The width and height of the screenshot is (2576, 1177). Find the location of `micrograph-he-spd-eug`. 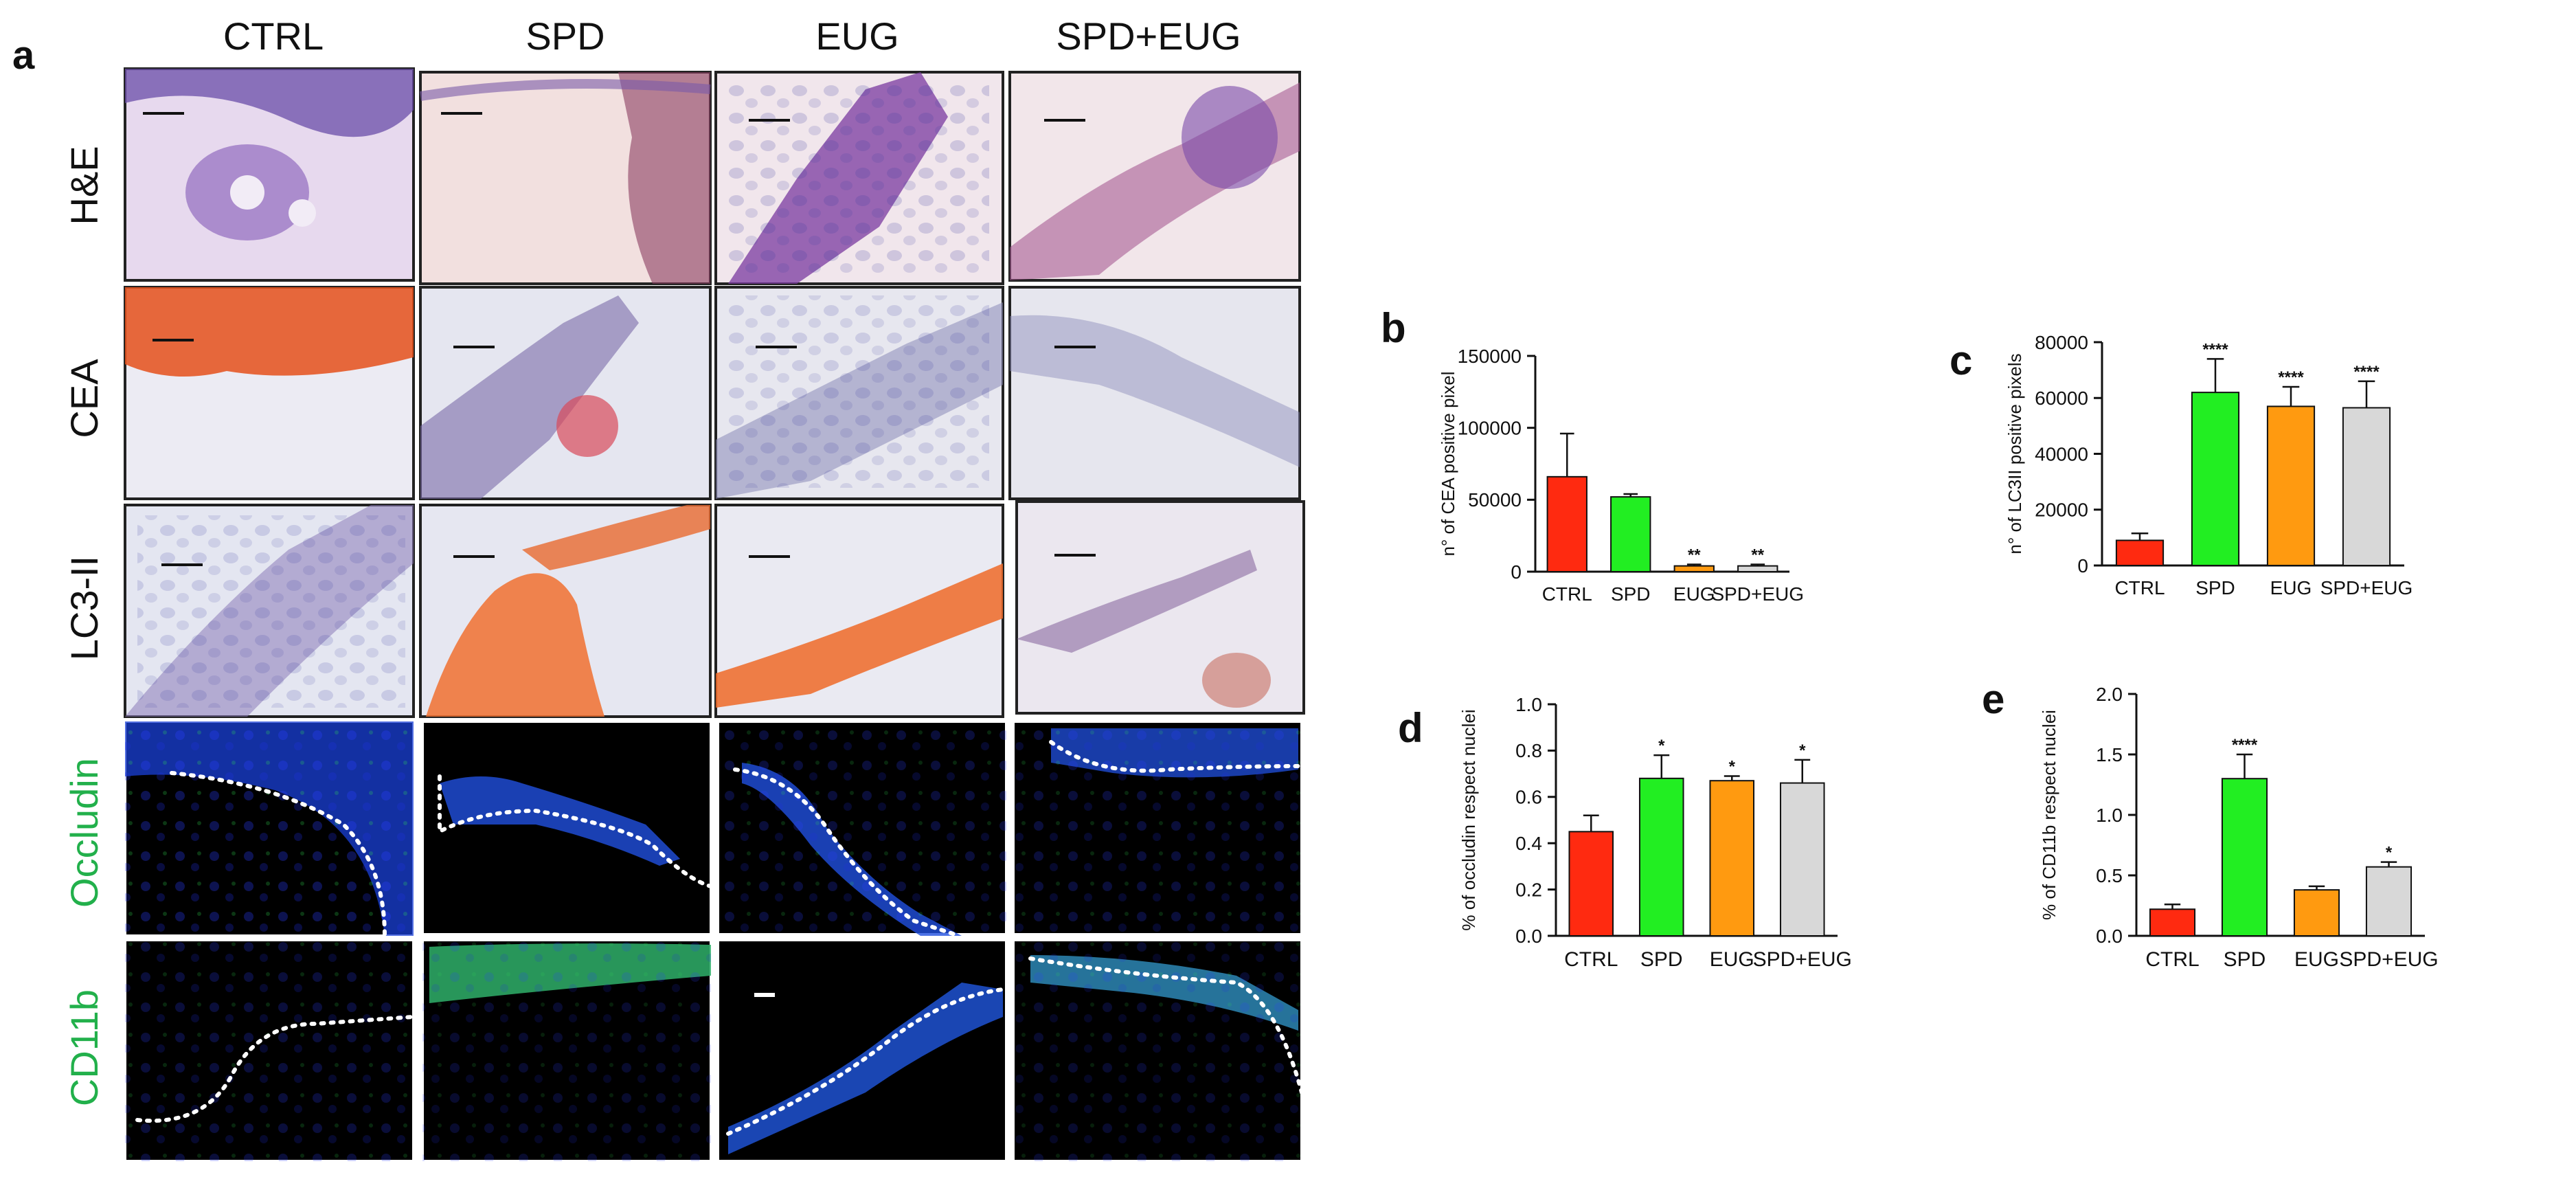

micrograph-he-spd-eug is located at coordinates (1154, 177).